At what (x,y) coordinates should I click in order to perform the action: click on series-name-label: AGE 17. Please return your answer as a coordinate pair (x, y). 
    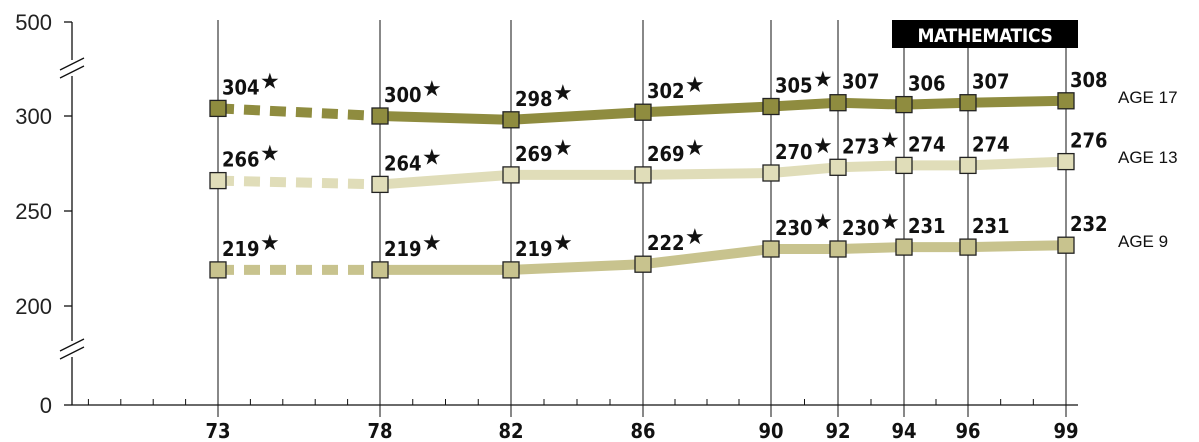
    Looking at the image, I should click on (1148, 97).